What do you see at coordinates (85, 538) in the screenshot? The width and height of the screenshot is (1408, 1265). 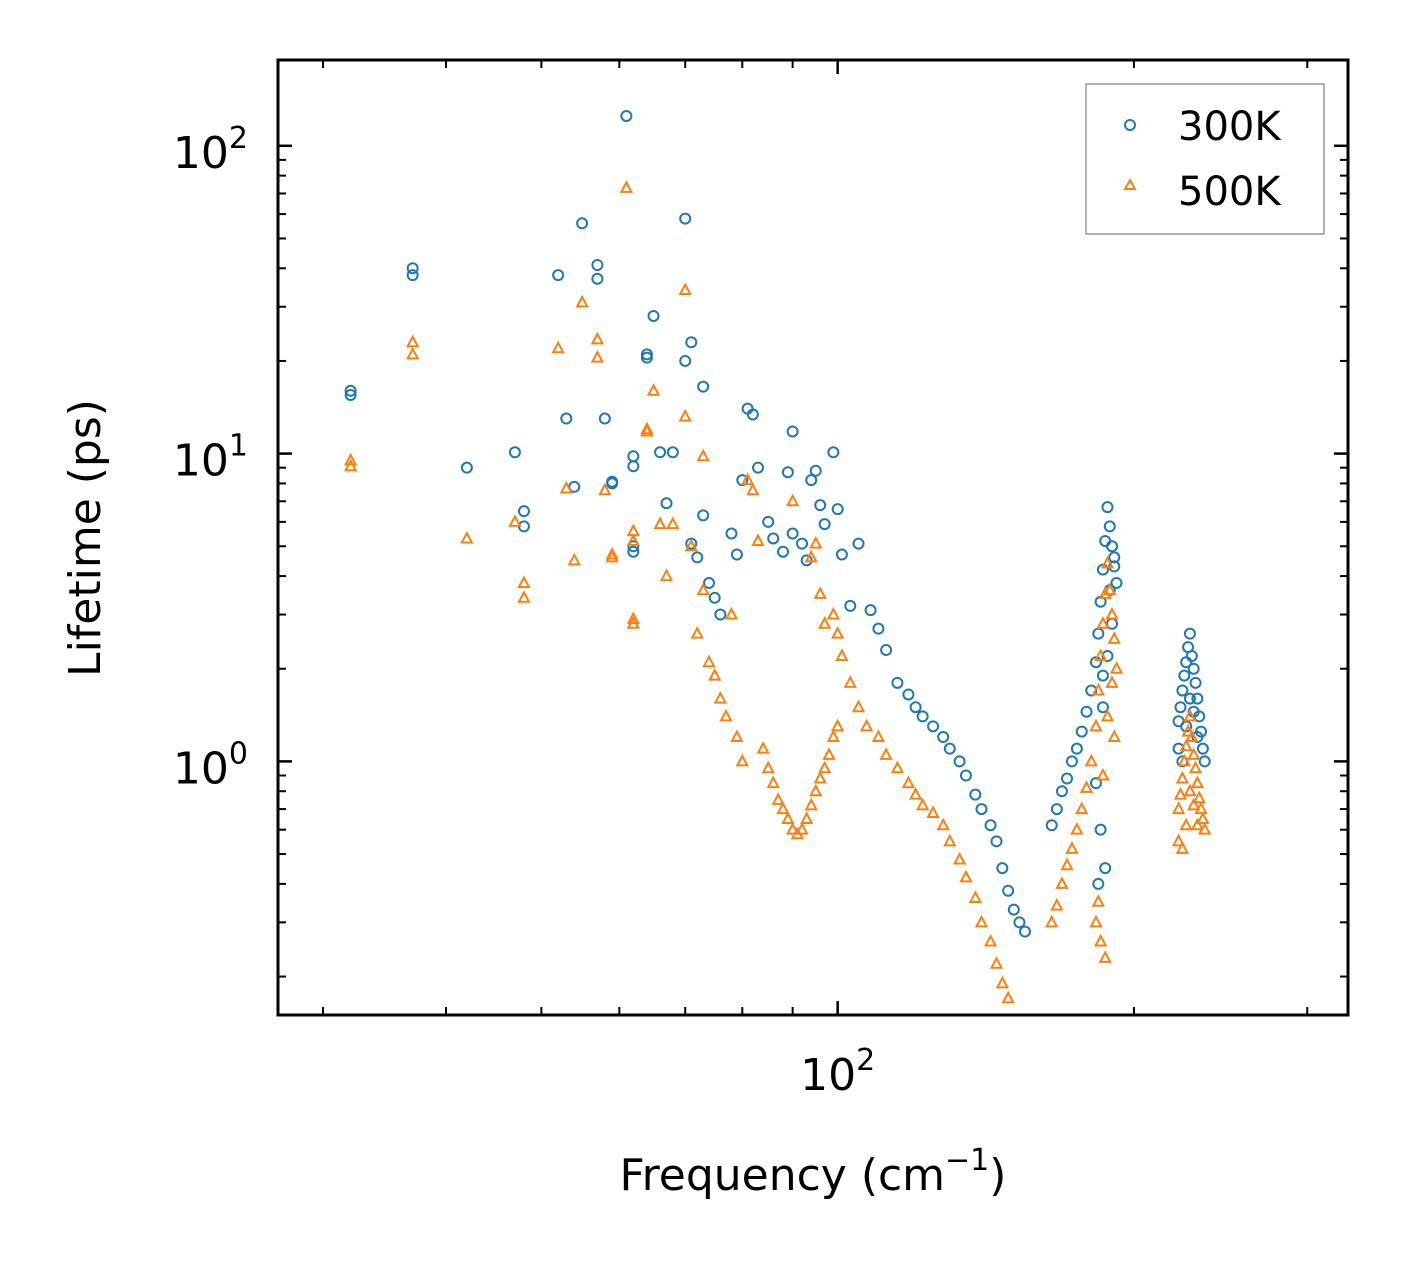 I see `y-axis-label: Lifetime (ps)` at bounding box center [85, 538].